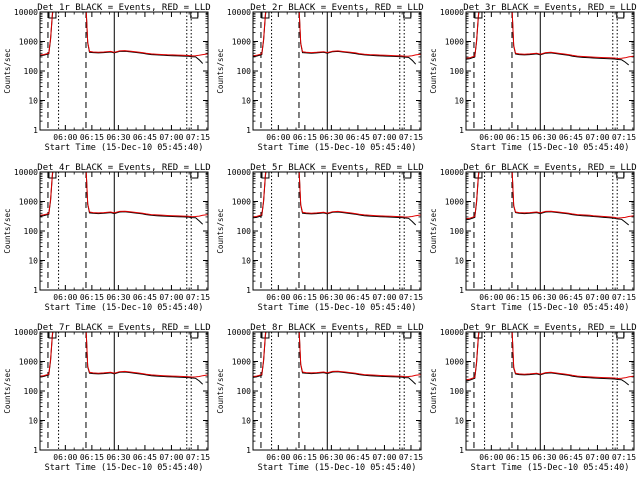 The height and width of the screenshot is (480, 640). I want to click on panel-title: Det 4r BLACK = Events, RED = LLD, so click(123, 168).